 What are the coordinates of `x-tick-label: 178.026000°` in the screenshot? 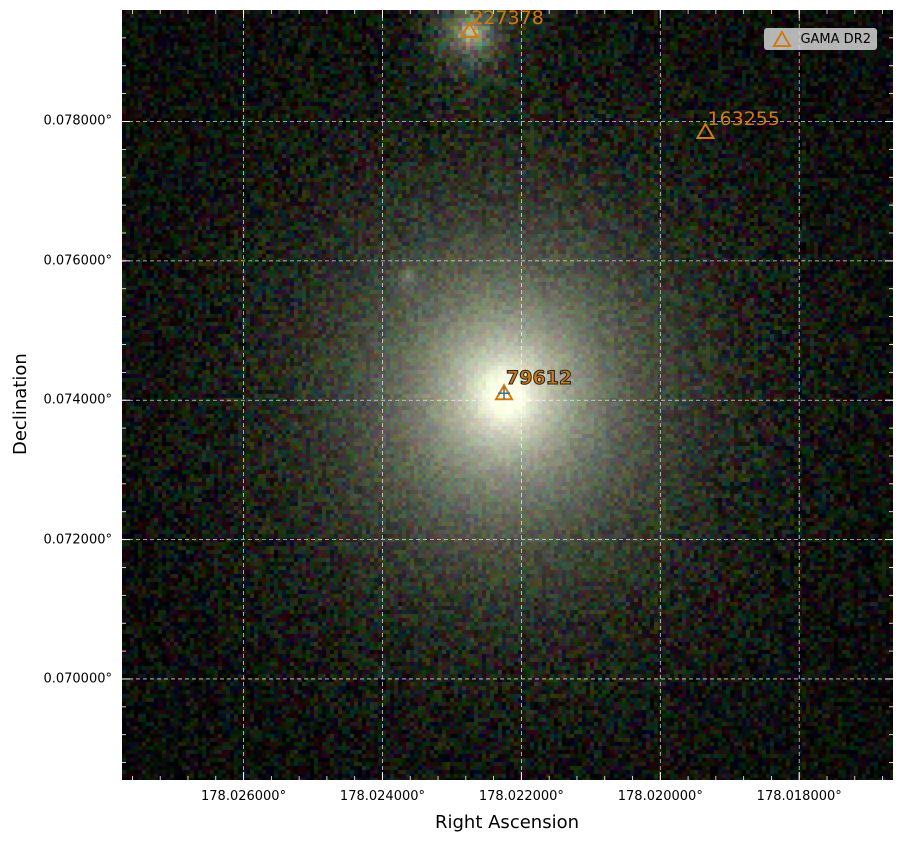 It's located at (244, 796).